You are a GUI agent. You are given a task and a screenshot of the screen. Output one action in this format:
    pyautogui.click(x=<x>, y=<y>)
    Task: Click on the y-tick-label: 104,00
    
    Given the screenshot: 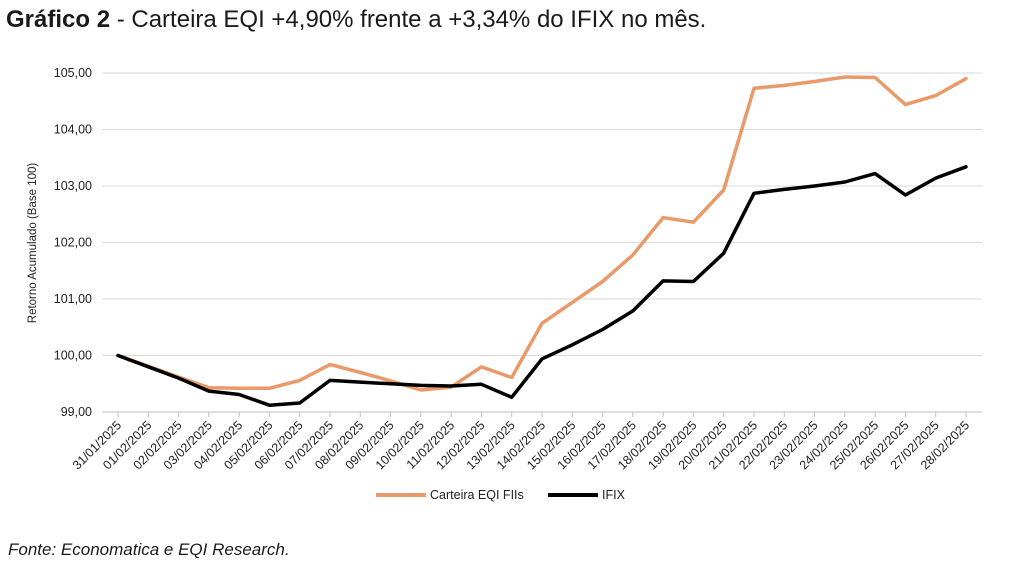 What is the action you would take?
    pyautogui.click(x=73, y=130)
    